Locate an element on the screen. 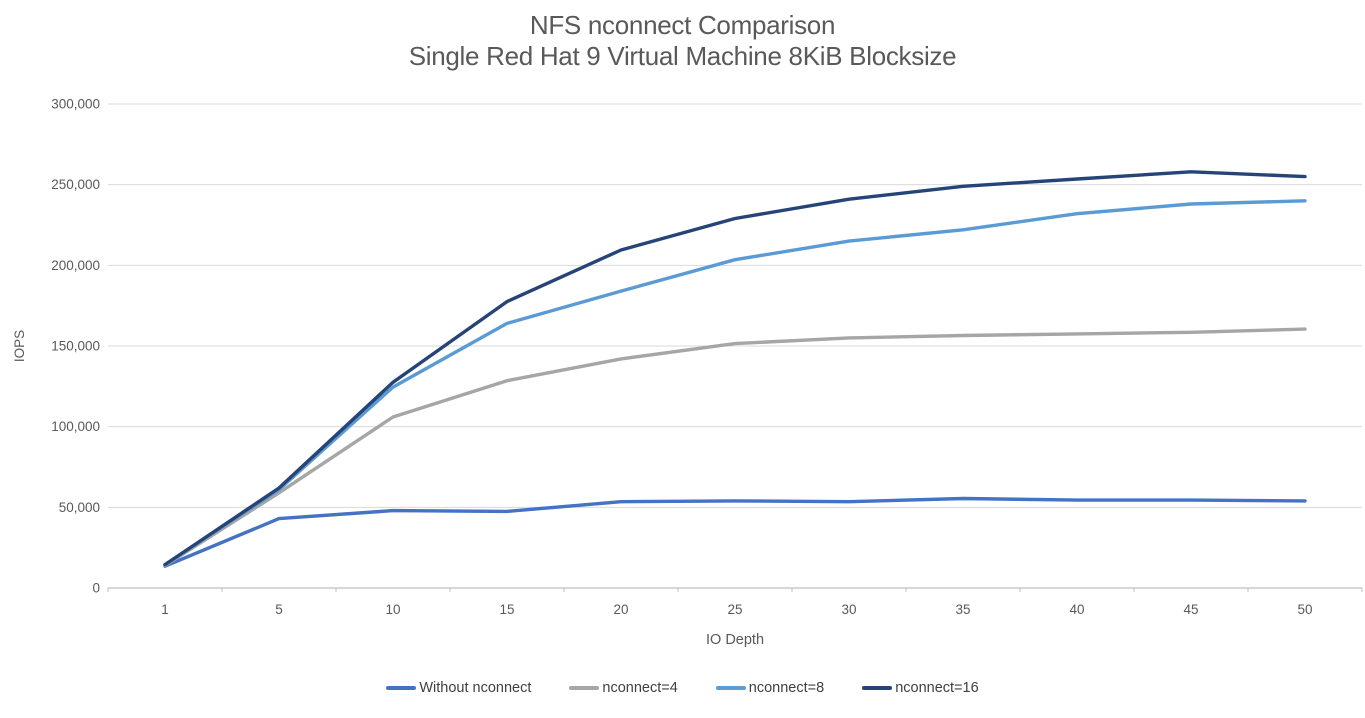  x-tick-label-40: 40 is located at coordinates (1076, 609).